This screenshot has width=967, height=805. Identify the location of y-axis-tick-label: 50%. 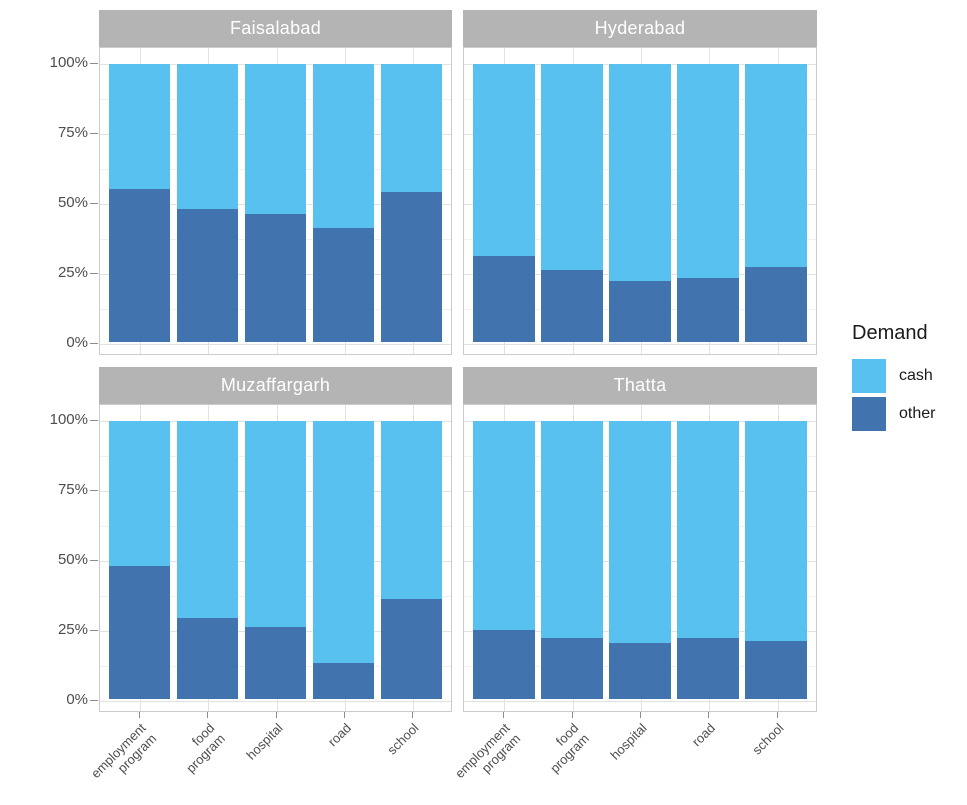
(72, 559).